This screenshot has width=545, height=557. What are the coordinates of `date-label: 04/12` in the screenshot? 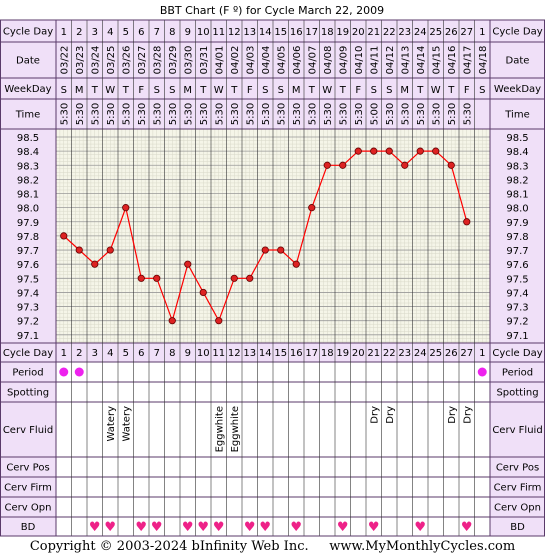 It's located at (390, 60).